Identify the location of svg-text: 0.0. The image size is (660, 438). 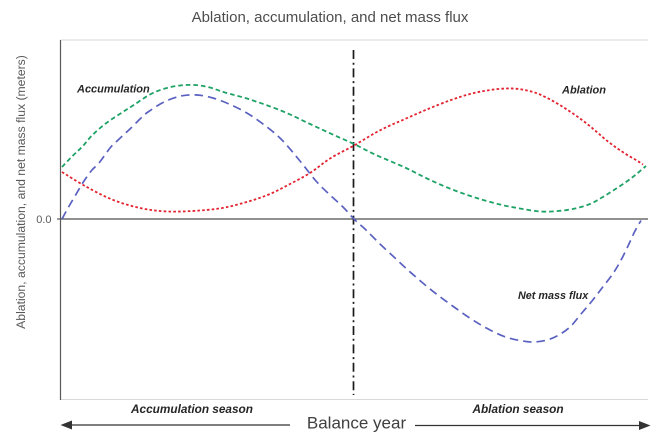
(43, 220).